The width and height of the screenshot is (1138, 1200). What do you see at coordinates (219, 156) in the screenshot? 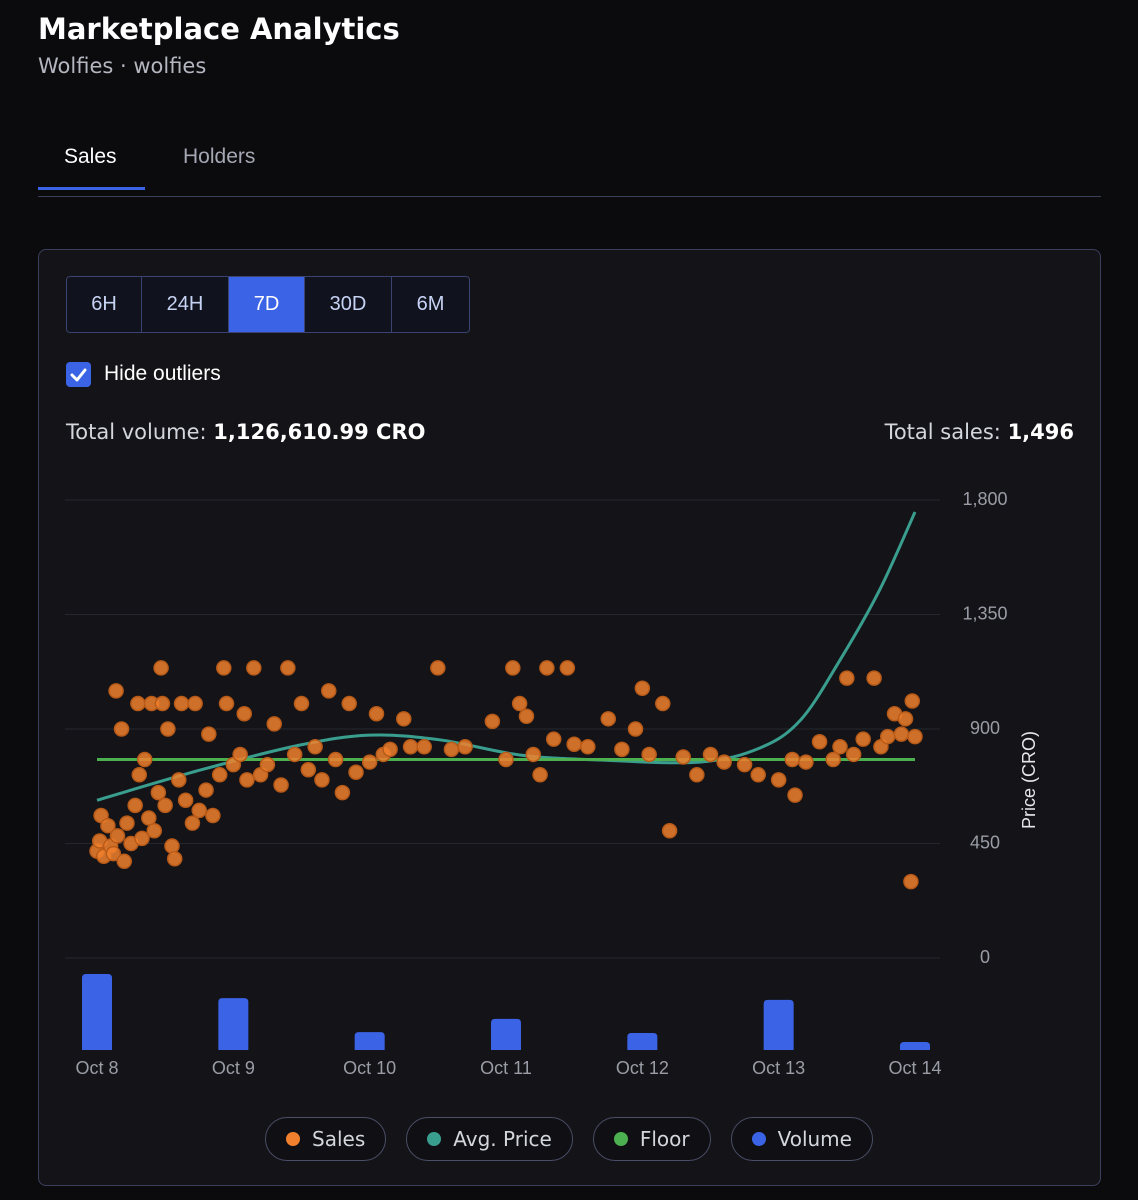
I see `tab: Holders` at bounding box center [219, 156].